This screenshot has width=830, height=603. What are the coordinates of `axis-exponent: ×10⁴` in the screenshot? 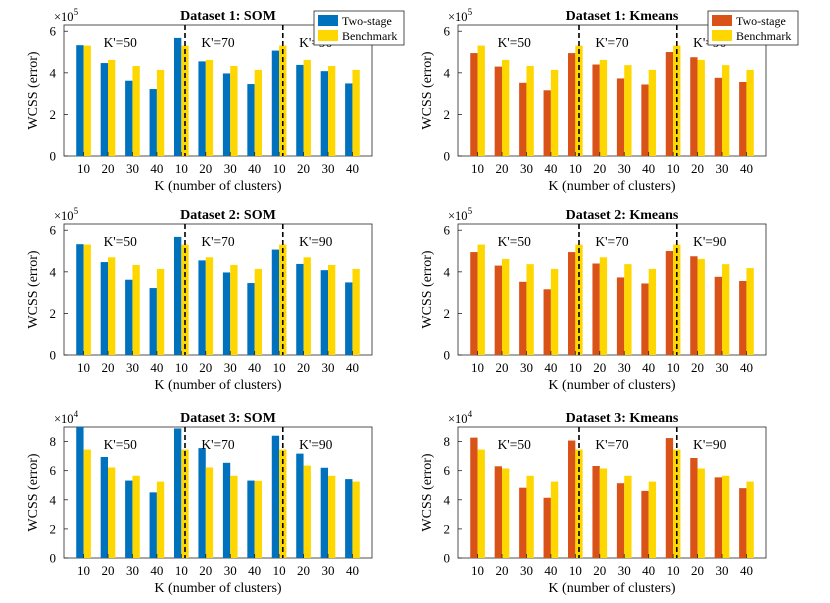 It's located at (460, 417).